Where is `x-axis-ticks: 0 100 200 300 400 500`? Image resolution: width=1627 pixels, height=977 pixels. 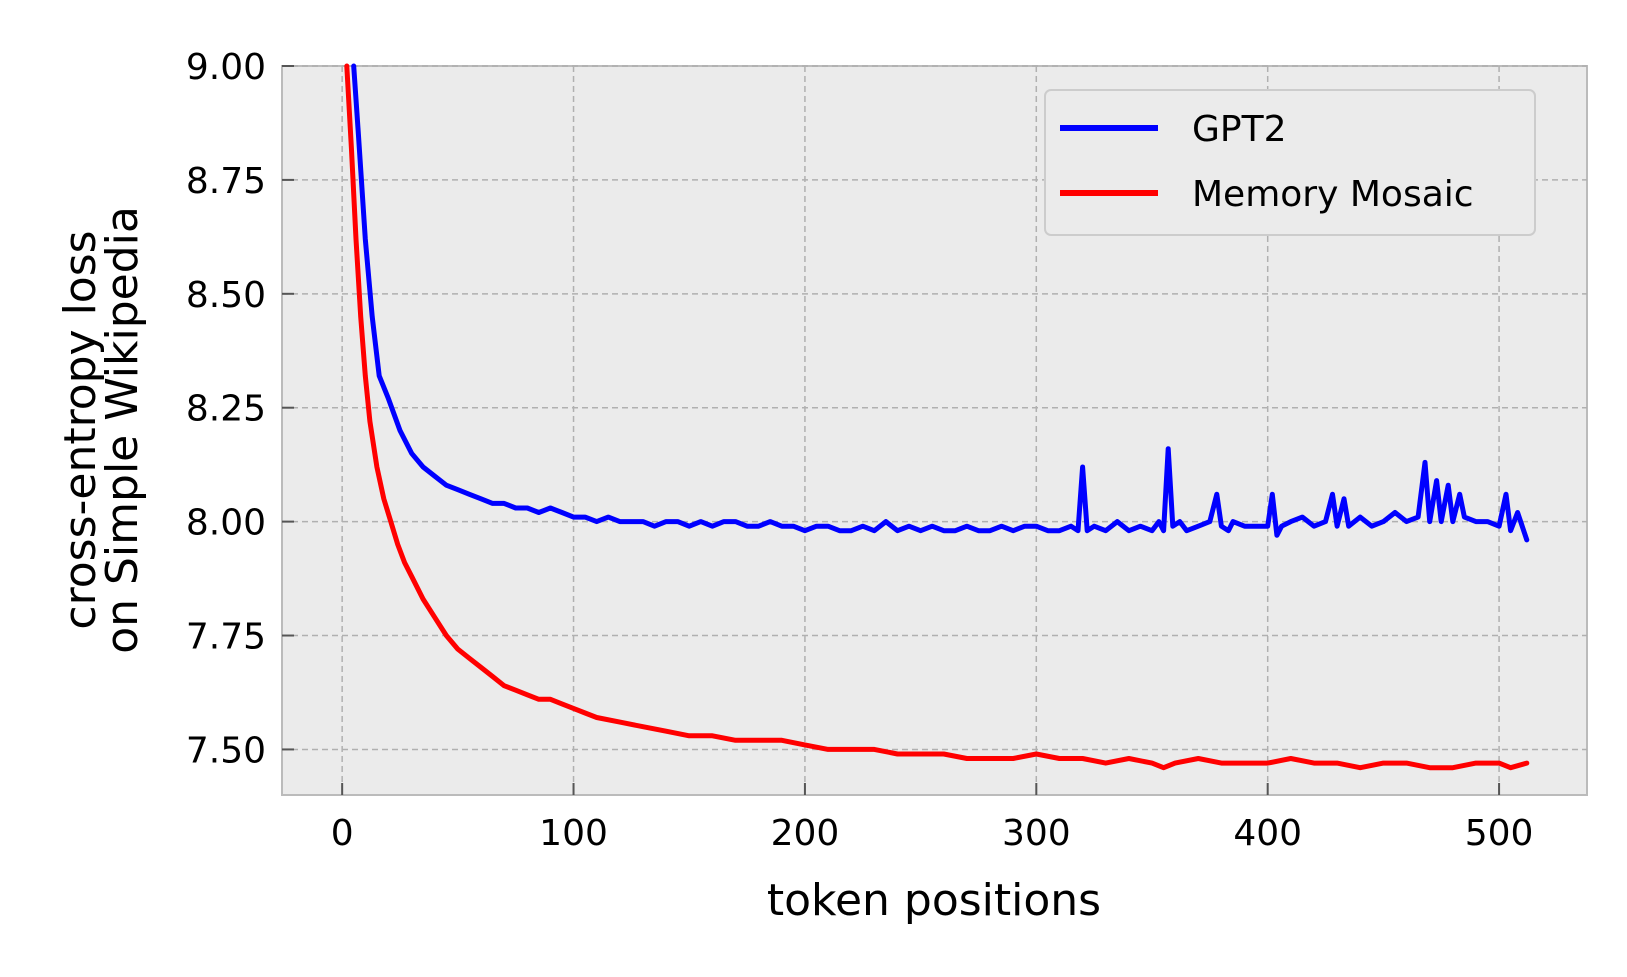
x-axis-ticks: 0 100 200 300 400 500 is located at coordinates (932, 818).